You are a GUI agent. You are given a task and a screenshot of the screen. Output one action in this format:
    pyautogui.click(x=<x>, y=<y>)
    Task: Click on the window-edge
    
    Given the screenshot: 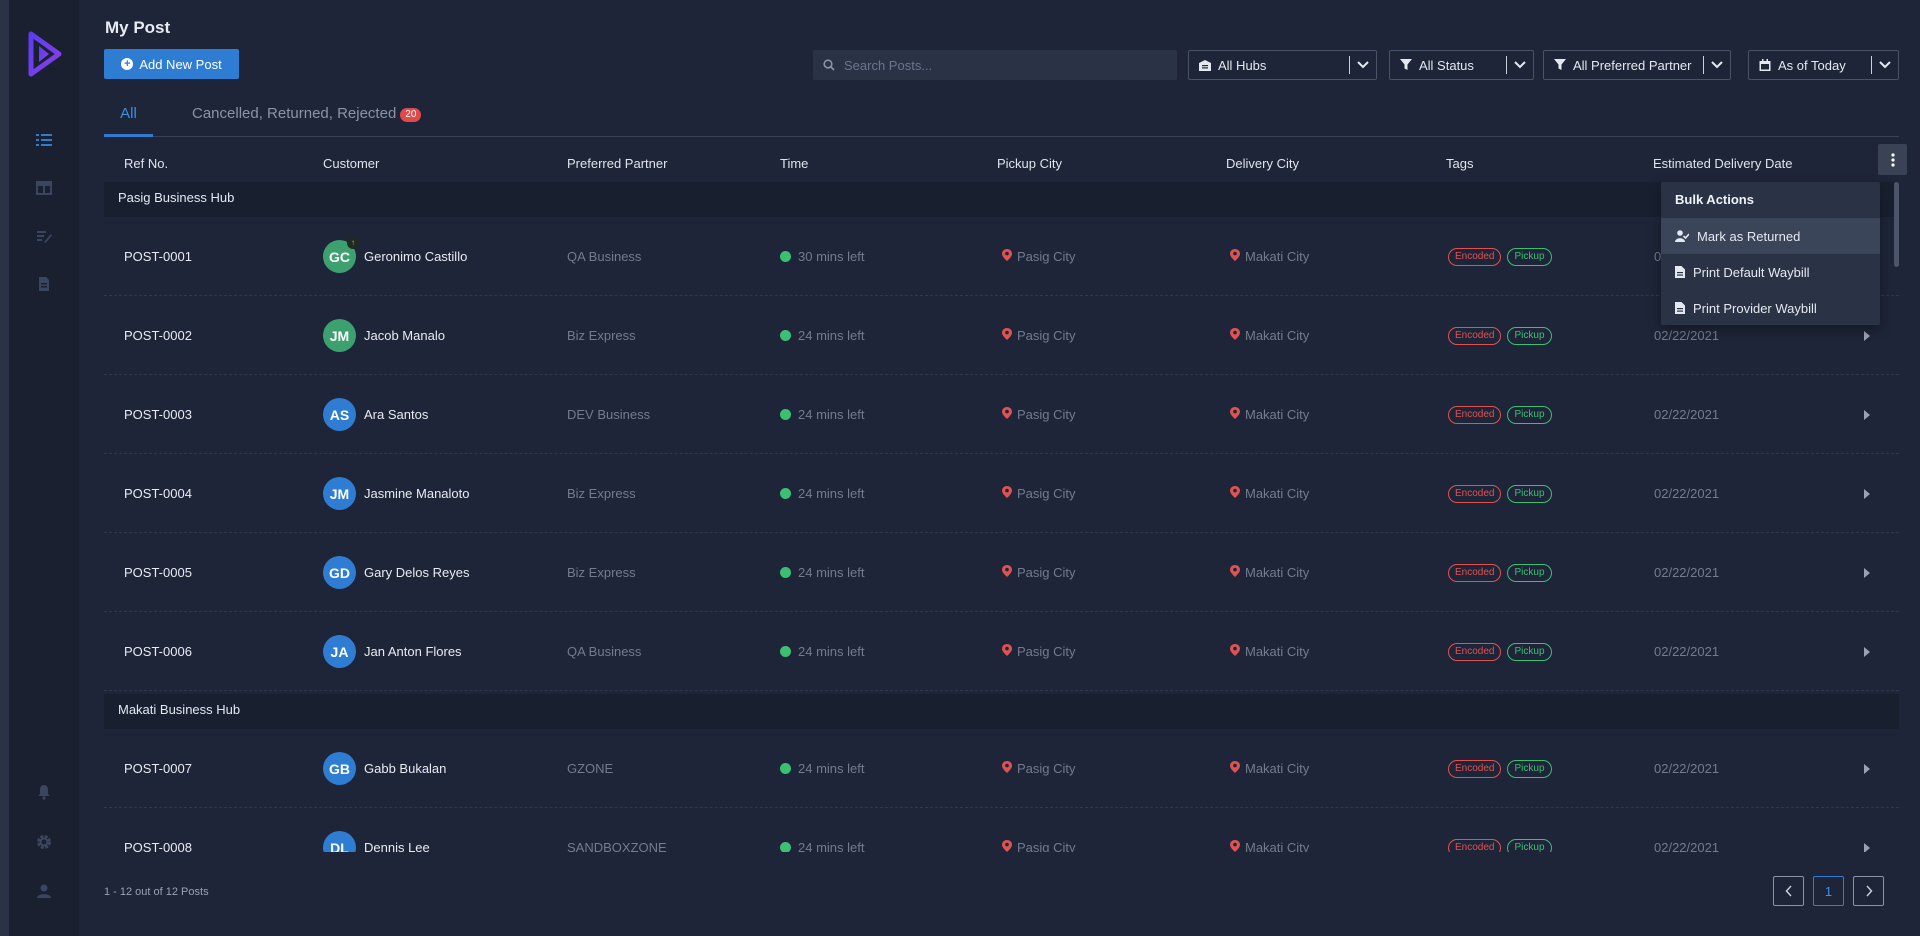 What is the action you would take?
    pyautogui.click(x=4, y=468)
    